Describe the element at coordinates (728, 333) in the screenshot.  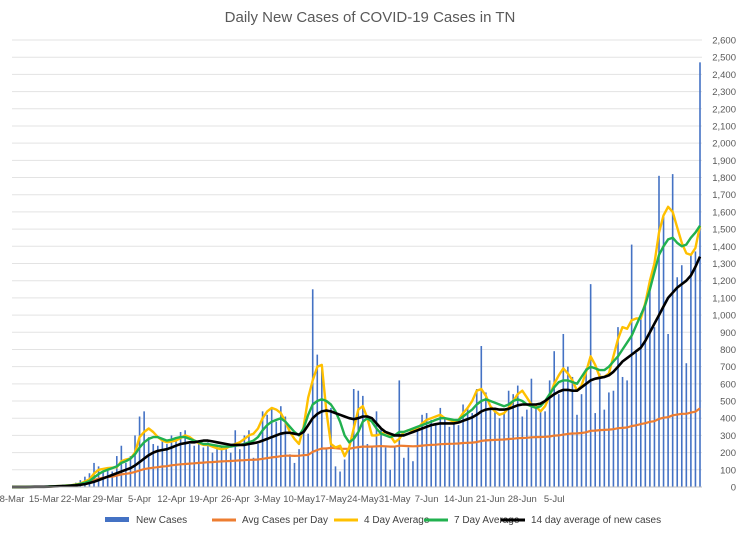
I see `y-tick-label: 900` at that location.